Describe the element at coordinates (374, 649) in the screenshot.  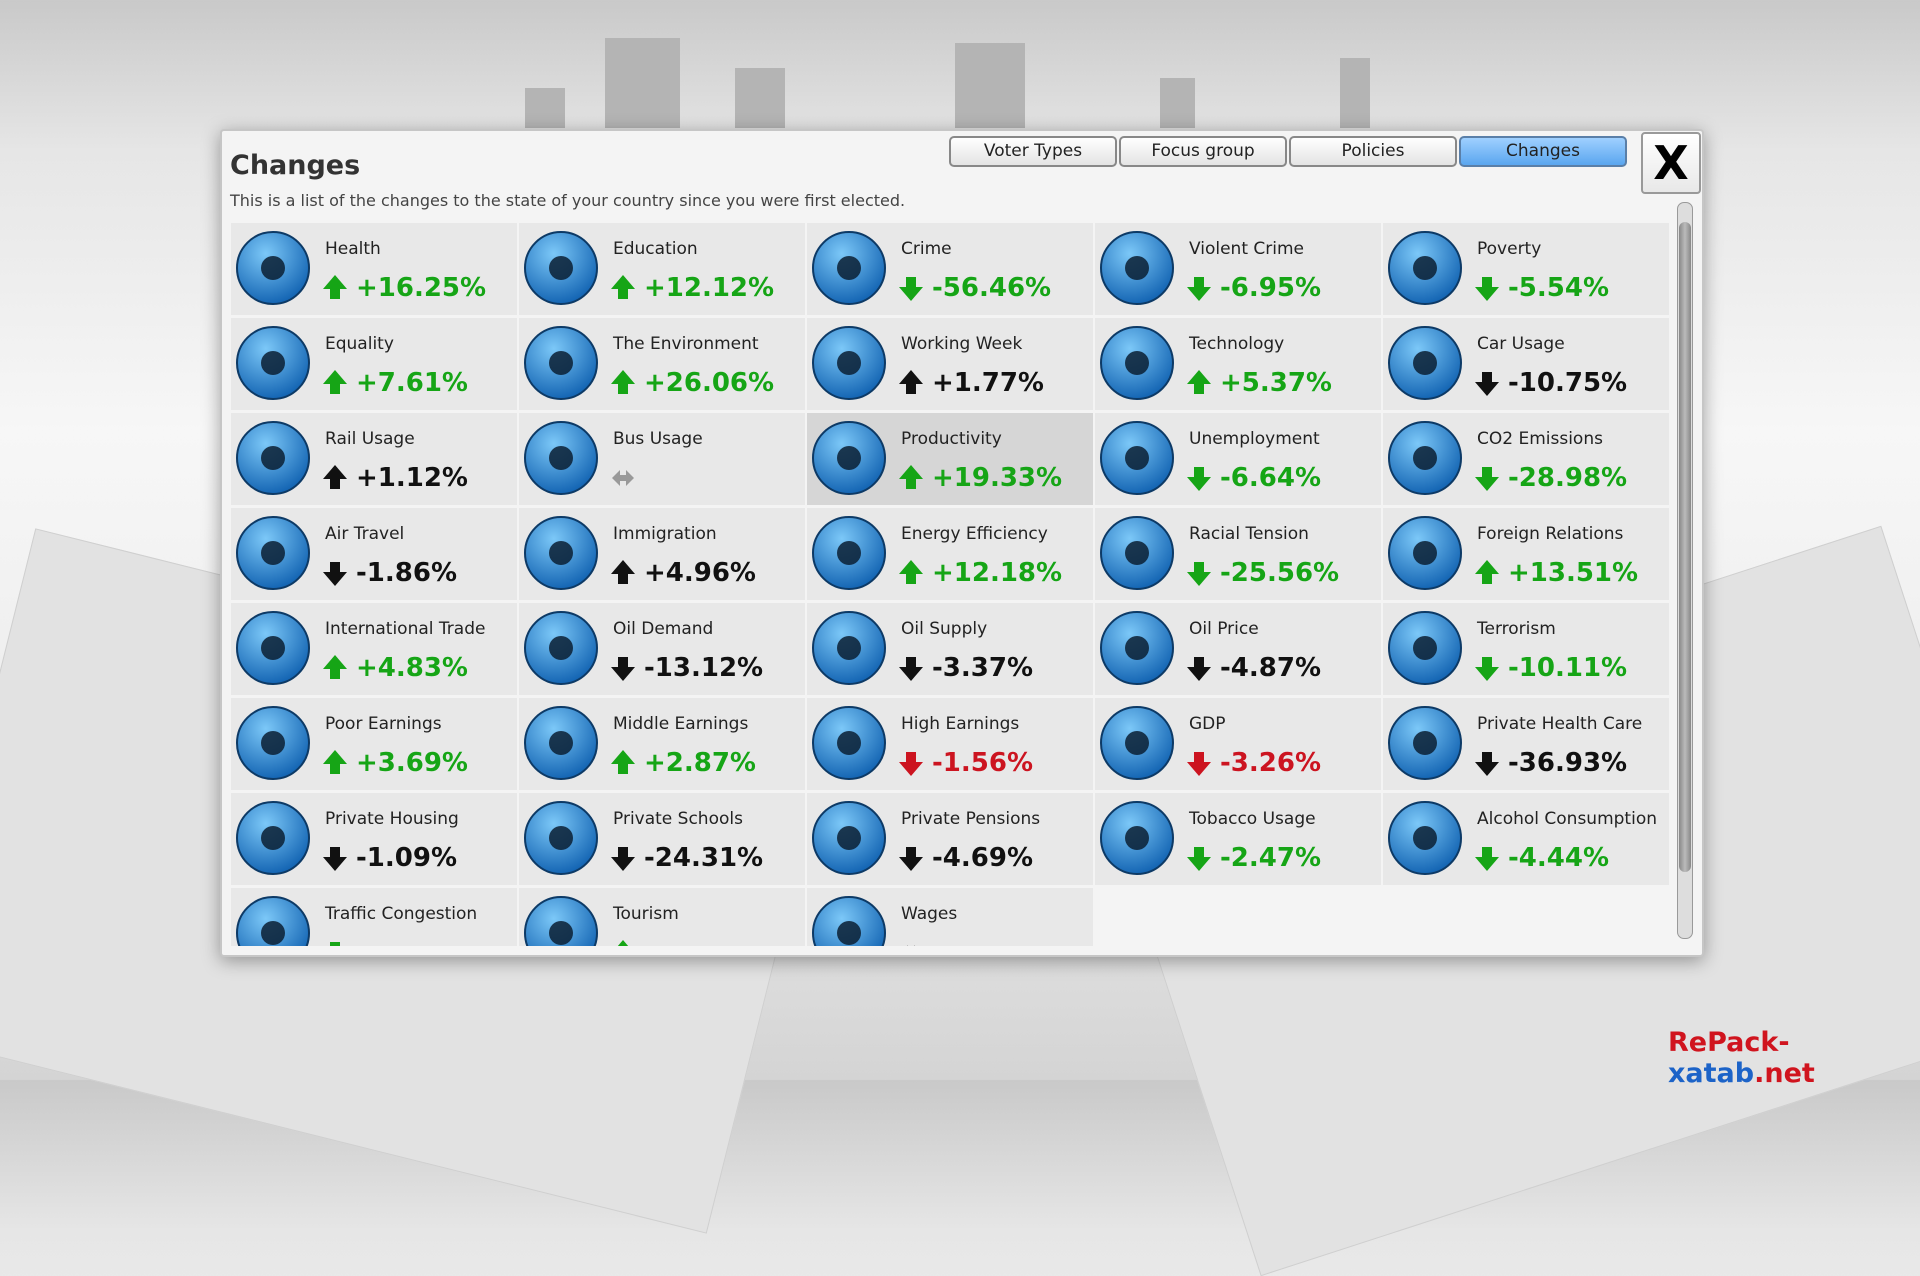
I see `change-cell: International Trade +4.83%` at that location.